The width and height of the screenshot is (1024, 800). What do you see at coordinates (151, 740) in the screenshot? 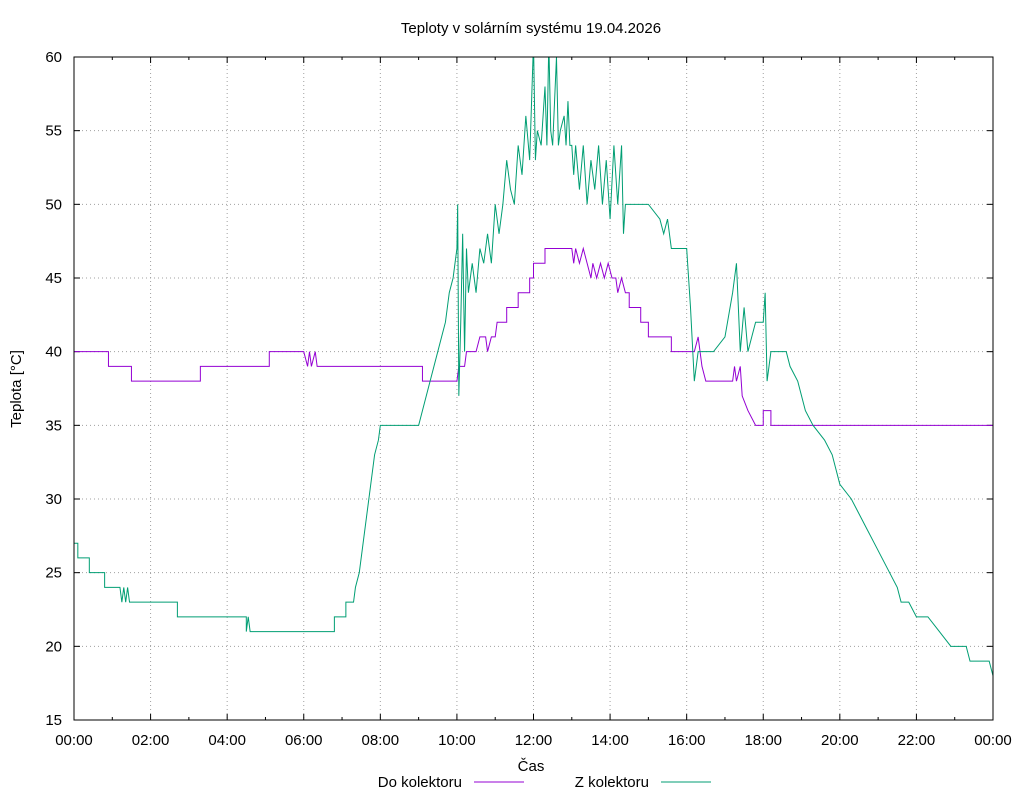
I see `x-tick-label: 02:00` at bounding box center [151, 740].